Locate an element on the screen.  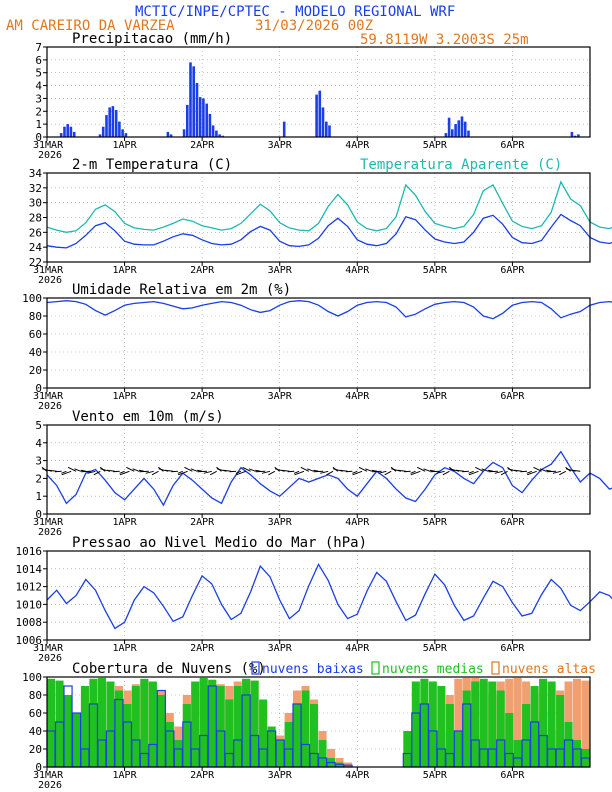
panel-title: Precipitacao (mm/h) is located at coordinates (152, 39).